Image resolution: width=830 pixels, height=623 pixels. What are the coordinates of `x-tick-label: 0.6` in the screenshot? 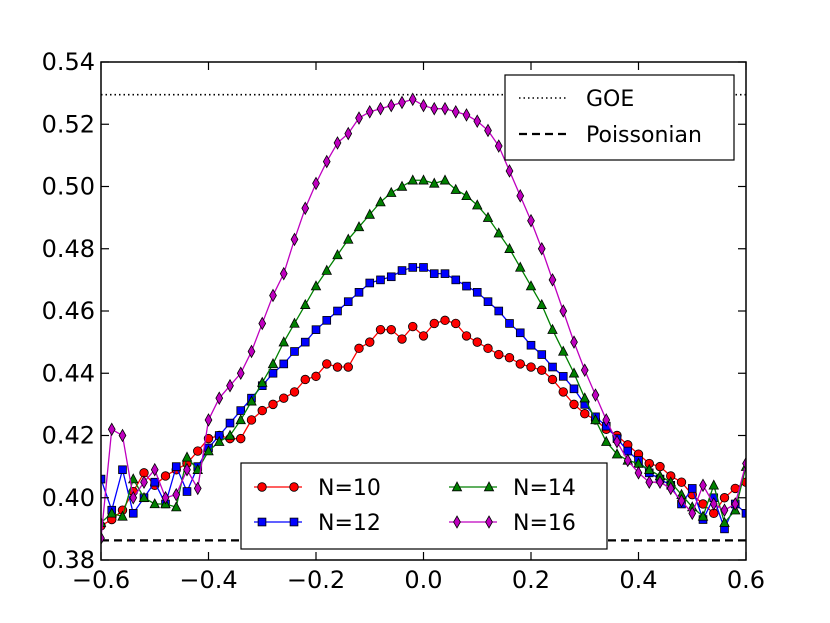 It's located at (746, 580).